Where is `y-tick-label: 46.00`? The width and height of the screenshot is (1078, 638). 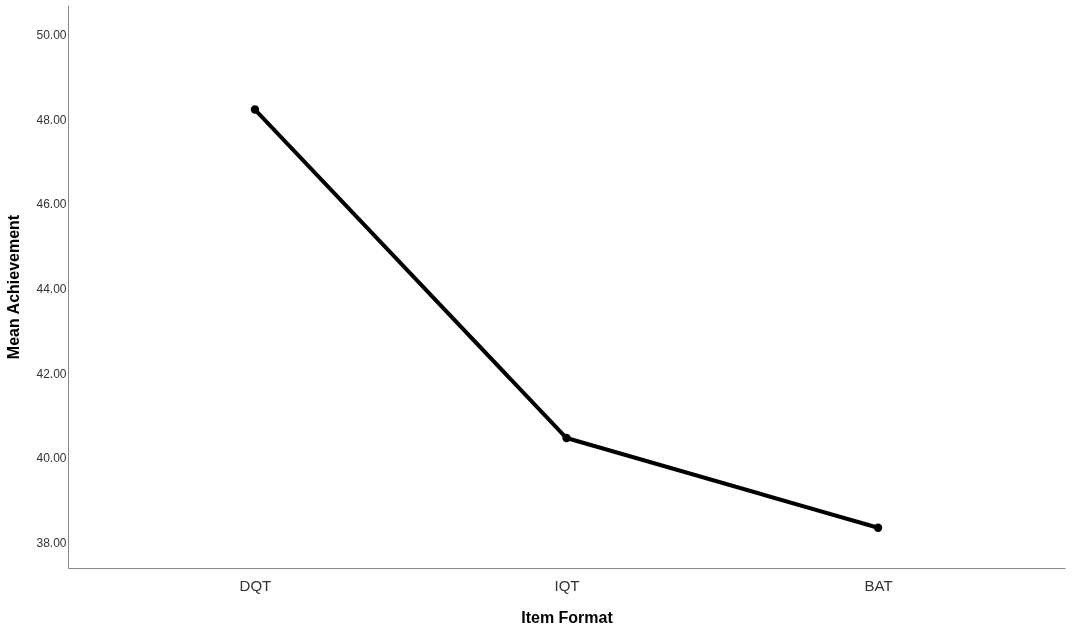
y-tick-label: 46.00 is located at coordinates (51, 204).